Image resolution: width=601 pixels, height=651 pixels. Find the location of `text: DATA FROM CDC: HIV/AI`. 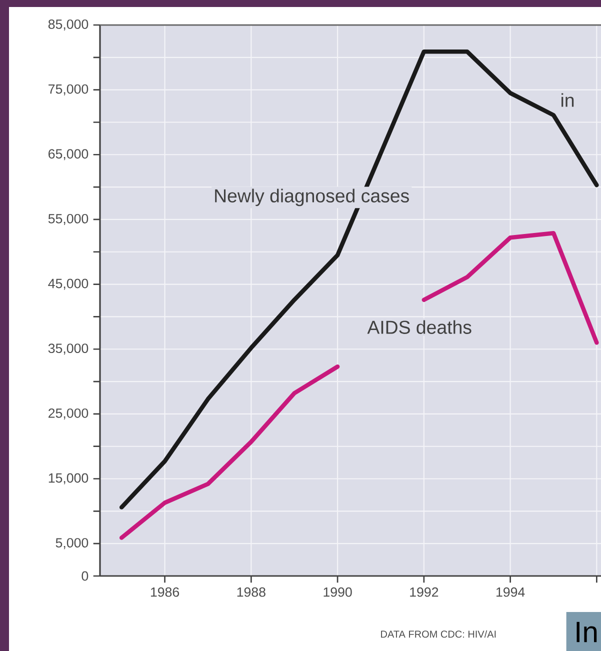

text: DATA FROM CDC: HIV/AI is located at coordinates (438, 634).